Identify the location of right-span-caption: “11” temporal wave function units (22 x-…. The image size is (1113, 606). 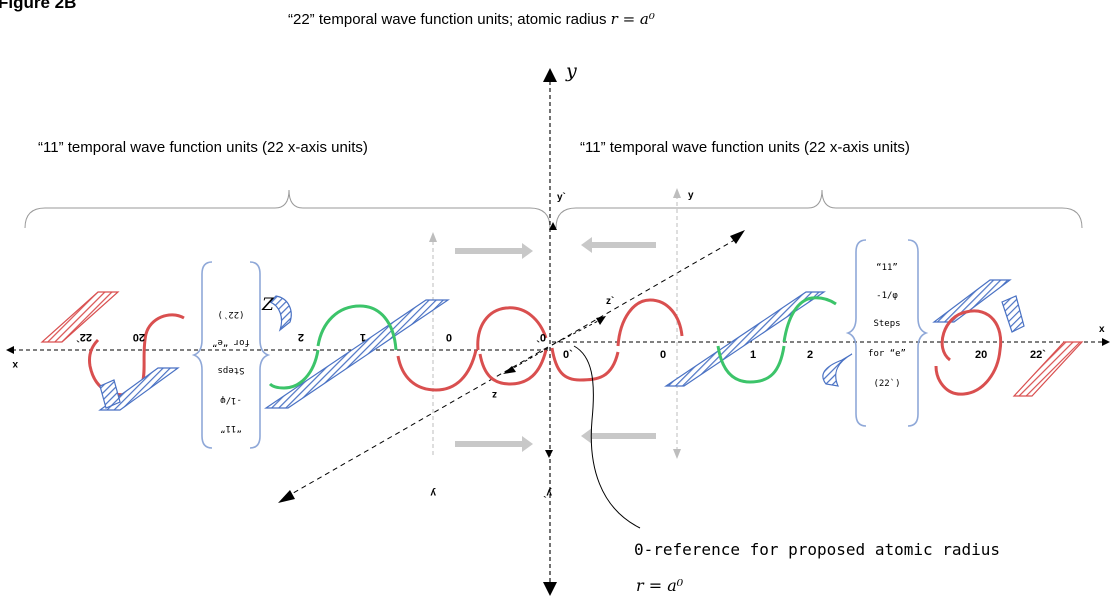
(745, 147).